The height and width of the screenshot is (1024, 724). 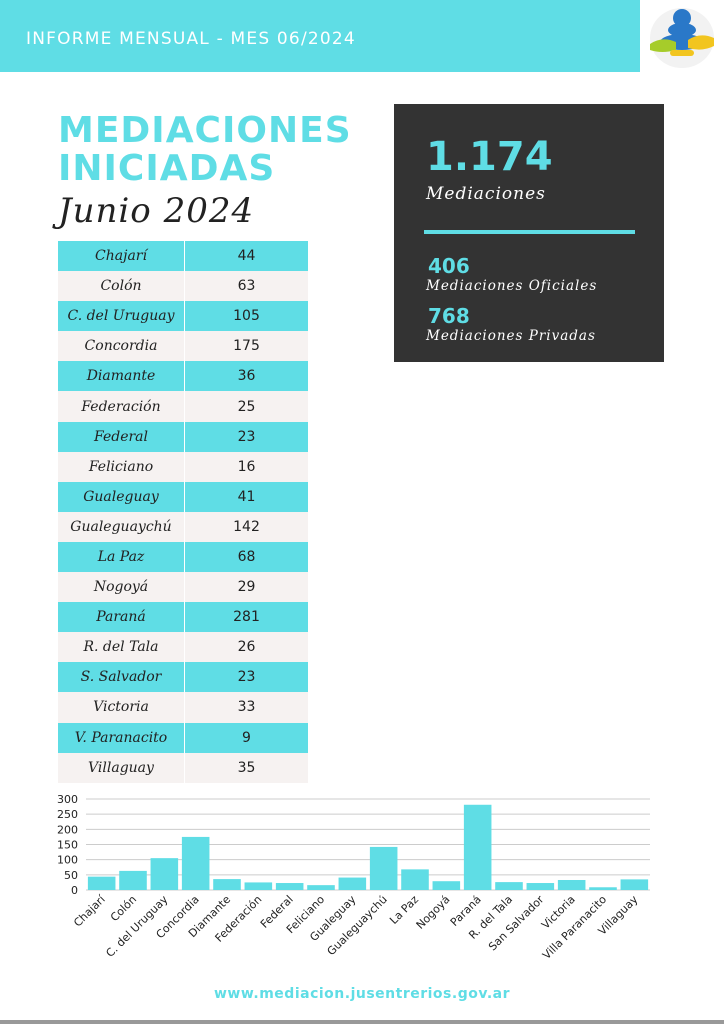 What do you see at coordinates (433, 912) in the screenshot?
I see `x-tick-label: Nogoyá` at bounding box center [433, 912].